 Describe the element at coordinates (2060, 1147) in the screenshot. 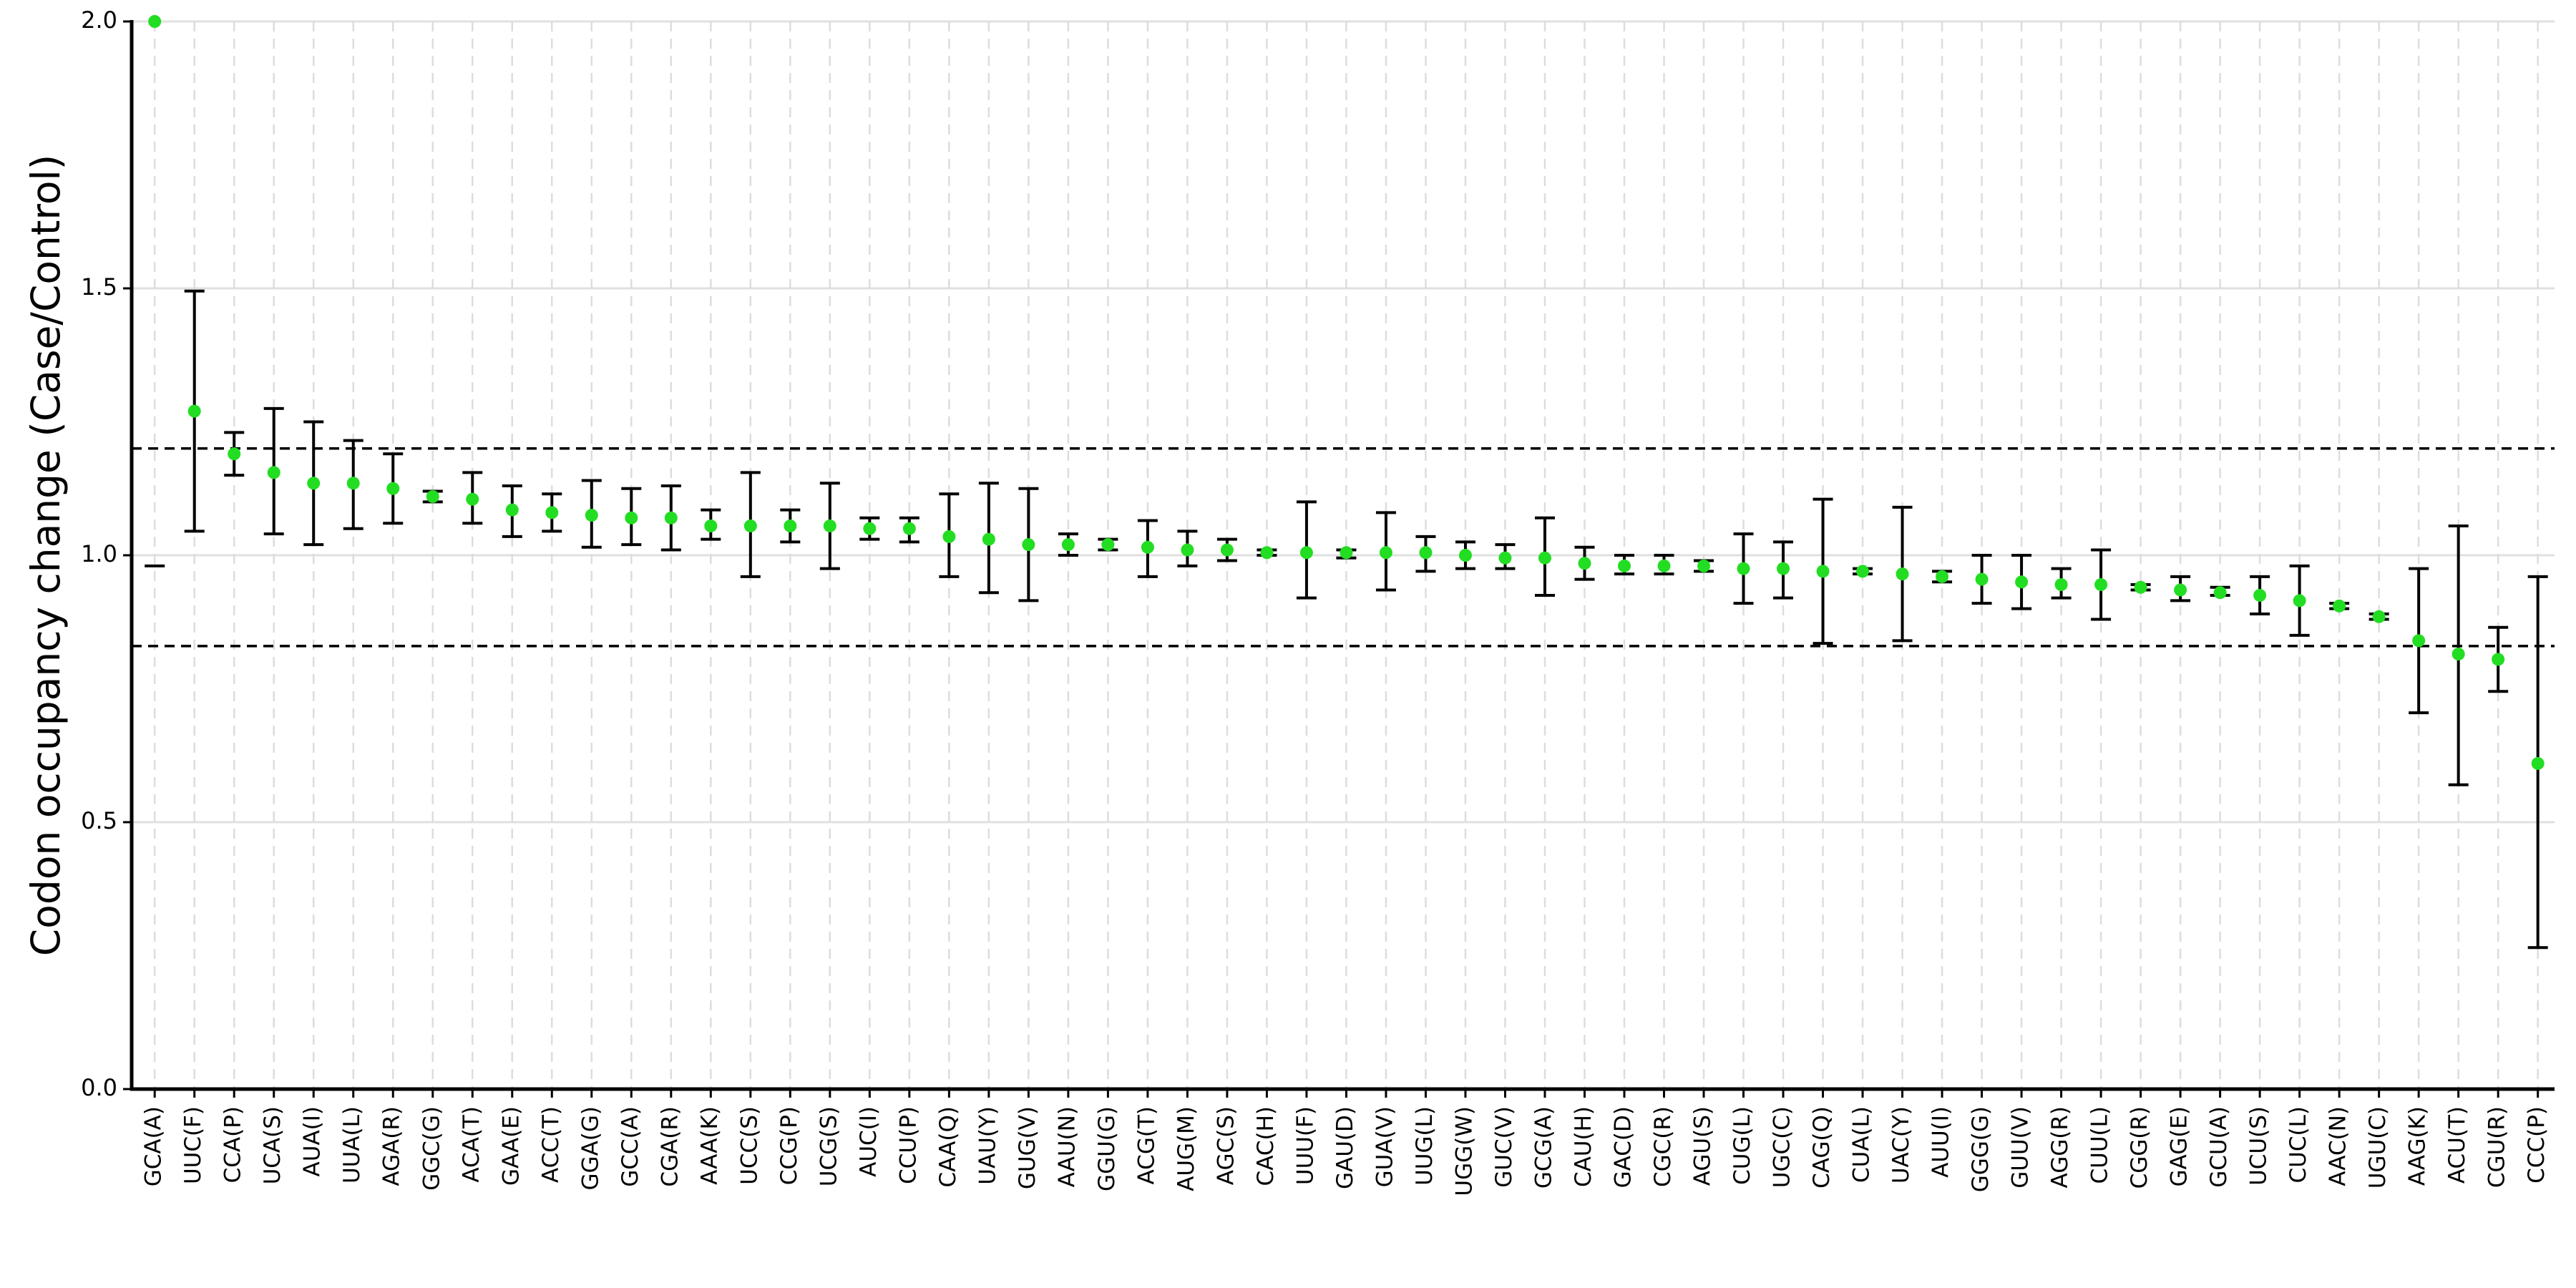

I see `x-tick-label: AGG(R)` at that location.